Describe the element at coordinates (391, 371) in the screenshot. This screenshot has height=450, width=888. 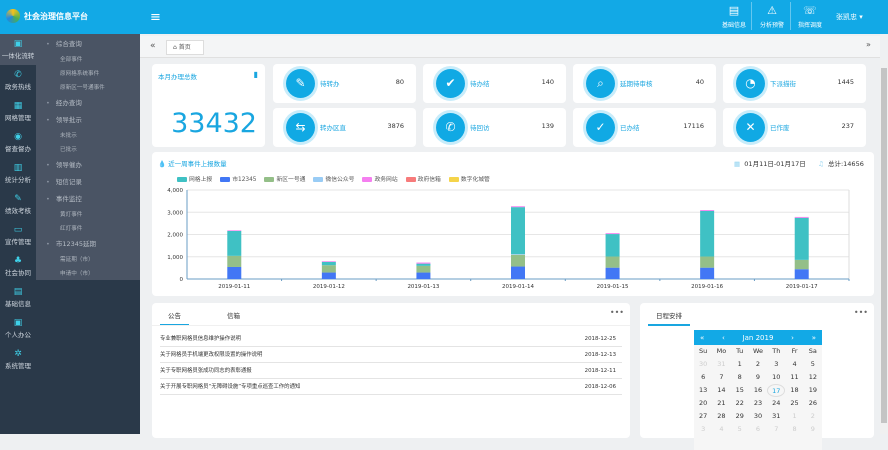
I see `notice-row: 关于专职网格员张成功同志的表彰通报 2018-12-11` at that location.